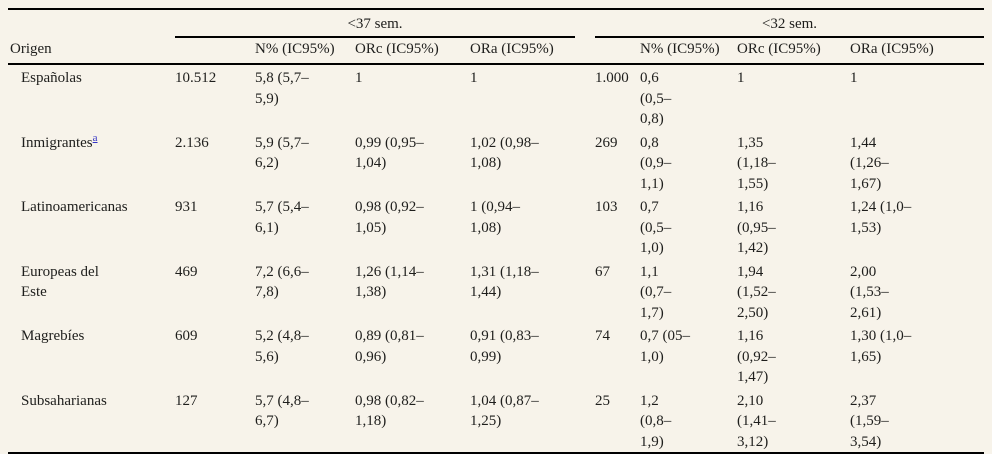  Describe the element at coordinates (389, 217) in the screenshot. I see `cell-orc37: 0,98 (0,92– 1,05)` at that location.